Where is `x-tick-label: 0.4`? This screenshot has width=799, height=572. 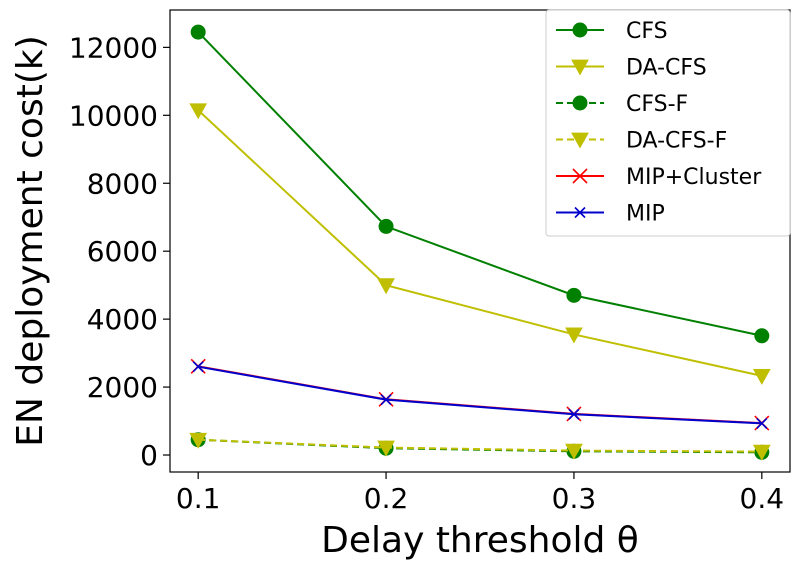
x-tick-label: 0.4 is located at coordinates (762, 498).